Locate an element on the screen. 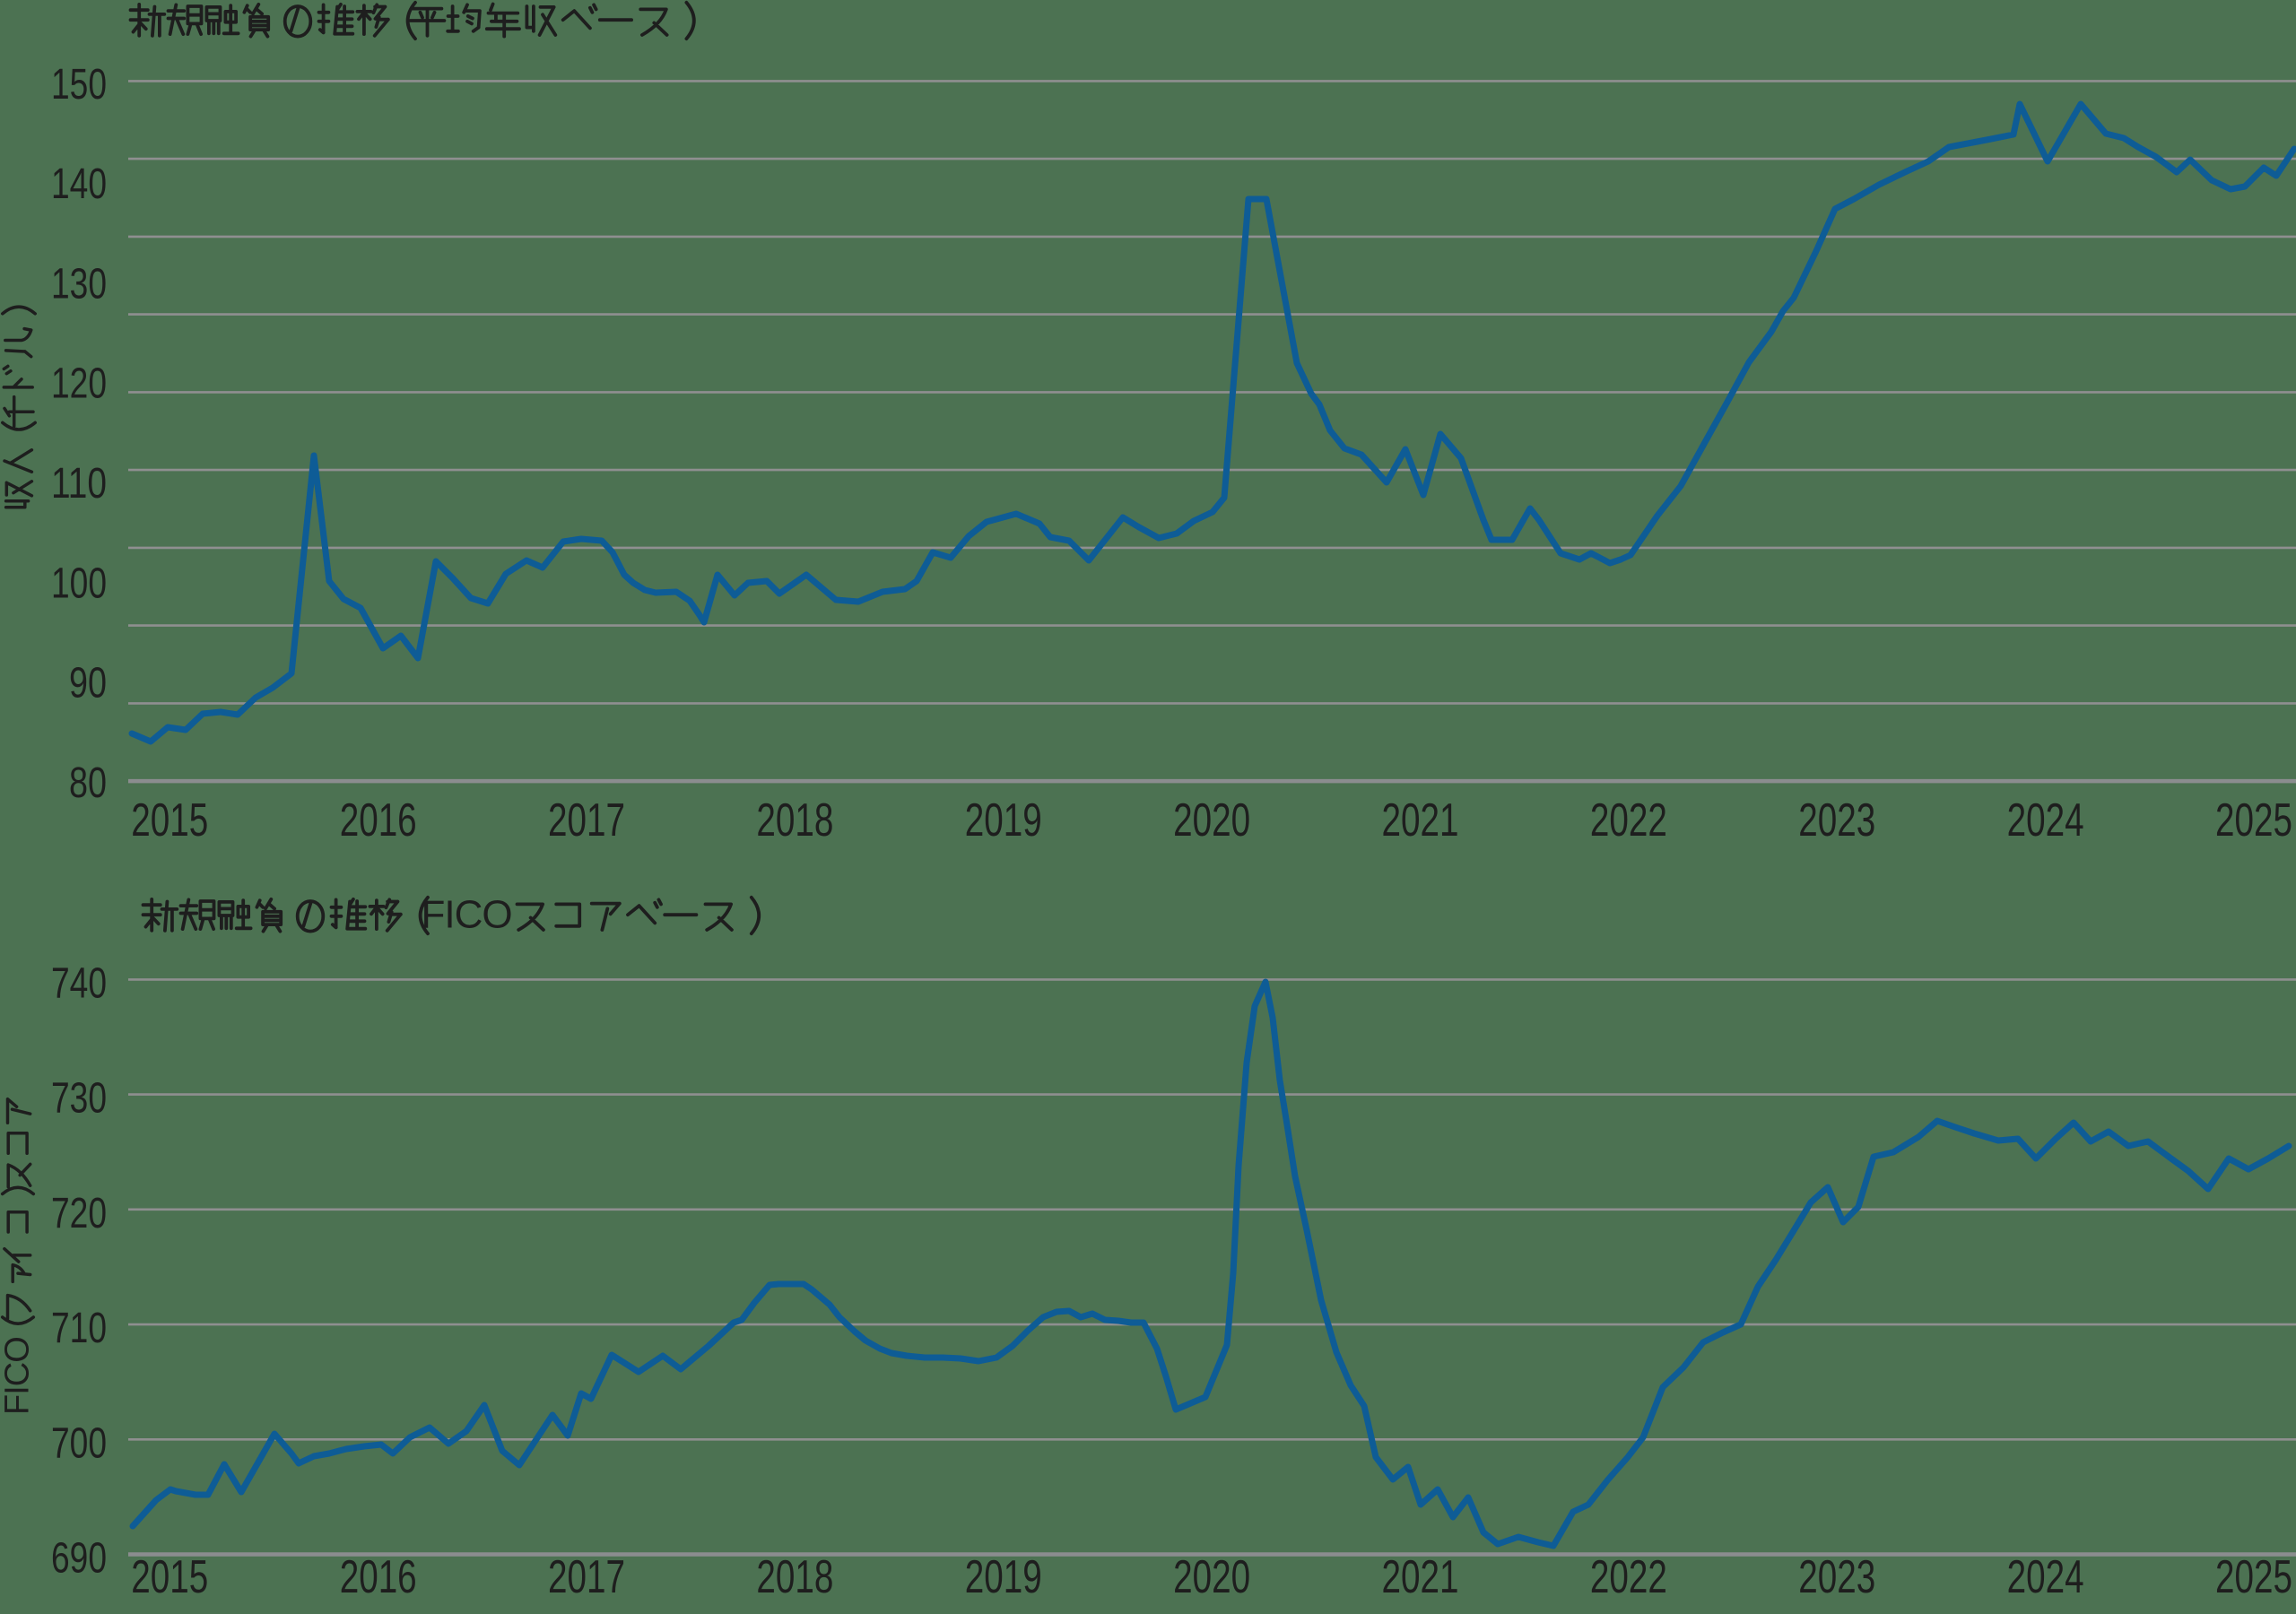 This screenshot has width=2296, height=1614. svg-text: 120 is located at coordinates (79, 384).